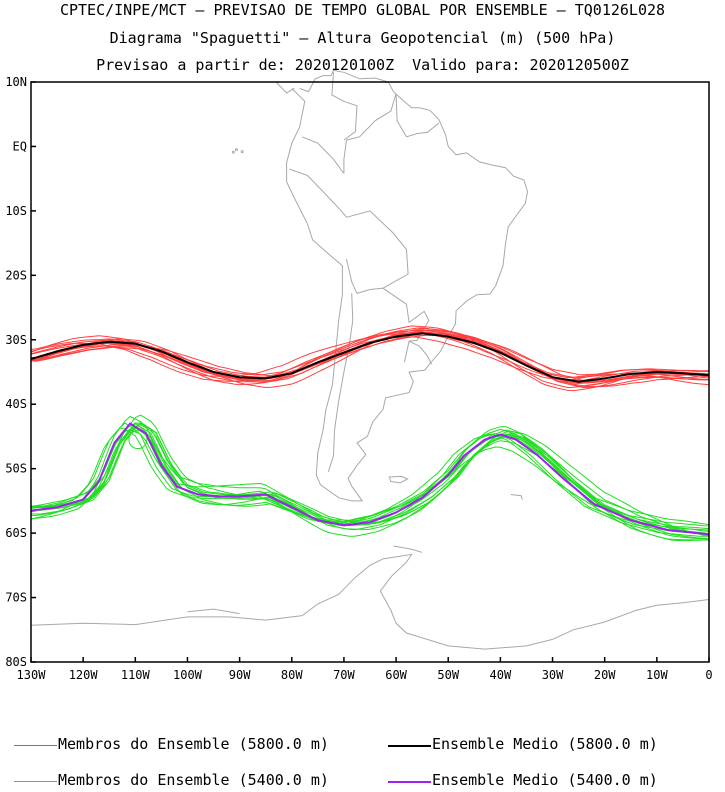 The height and width of the screenshot is (792, 725). Describe the element at coordinates (344, 675) in the screenshot. I see `x-tick-label: 70W` at that location.